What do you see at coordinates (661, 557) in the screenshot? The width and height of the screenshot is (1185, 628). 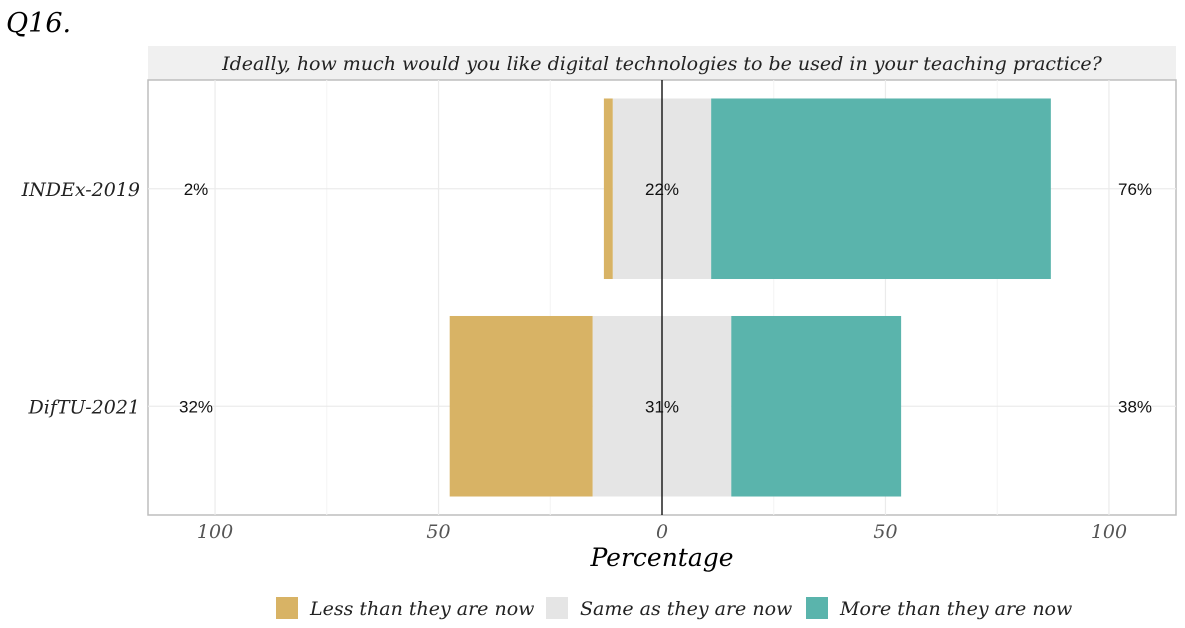 I see `x-axis-title: Percentage` at bounding box center [661, 557].